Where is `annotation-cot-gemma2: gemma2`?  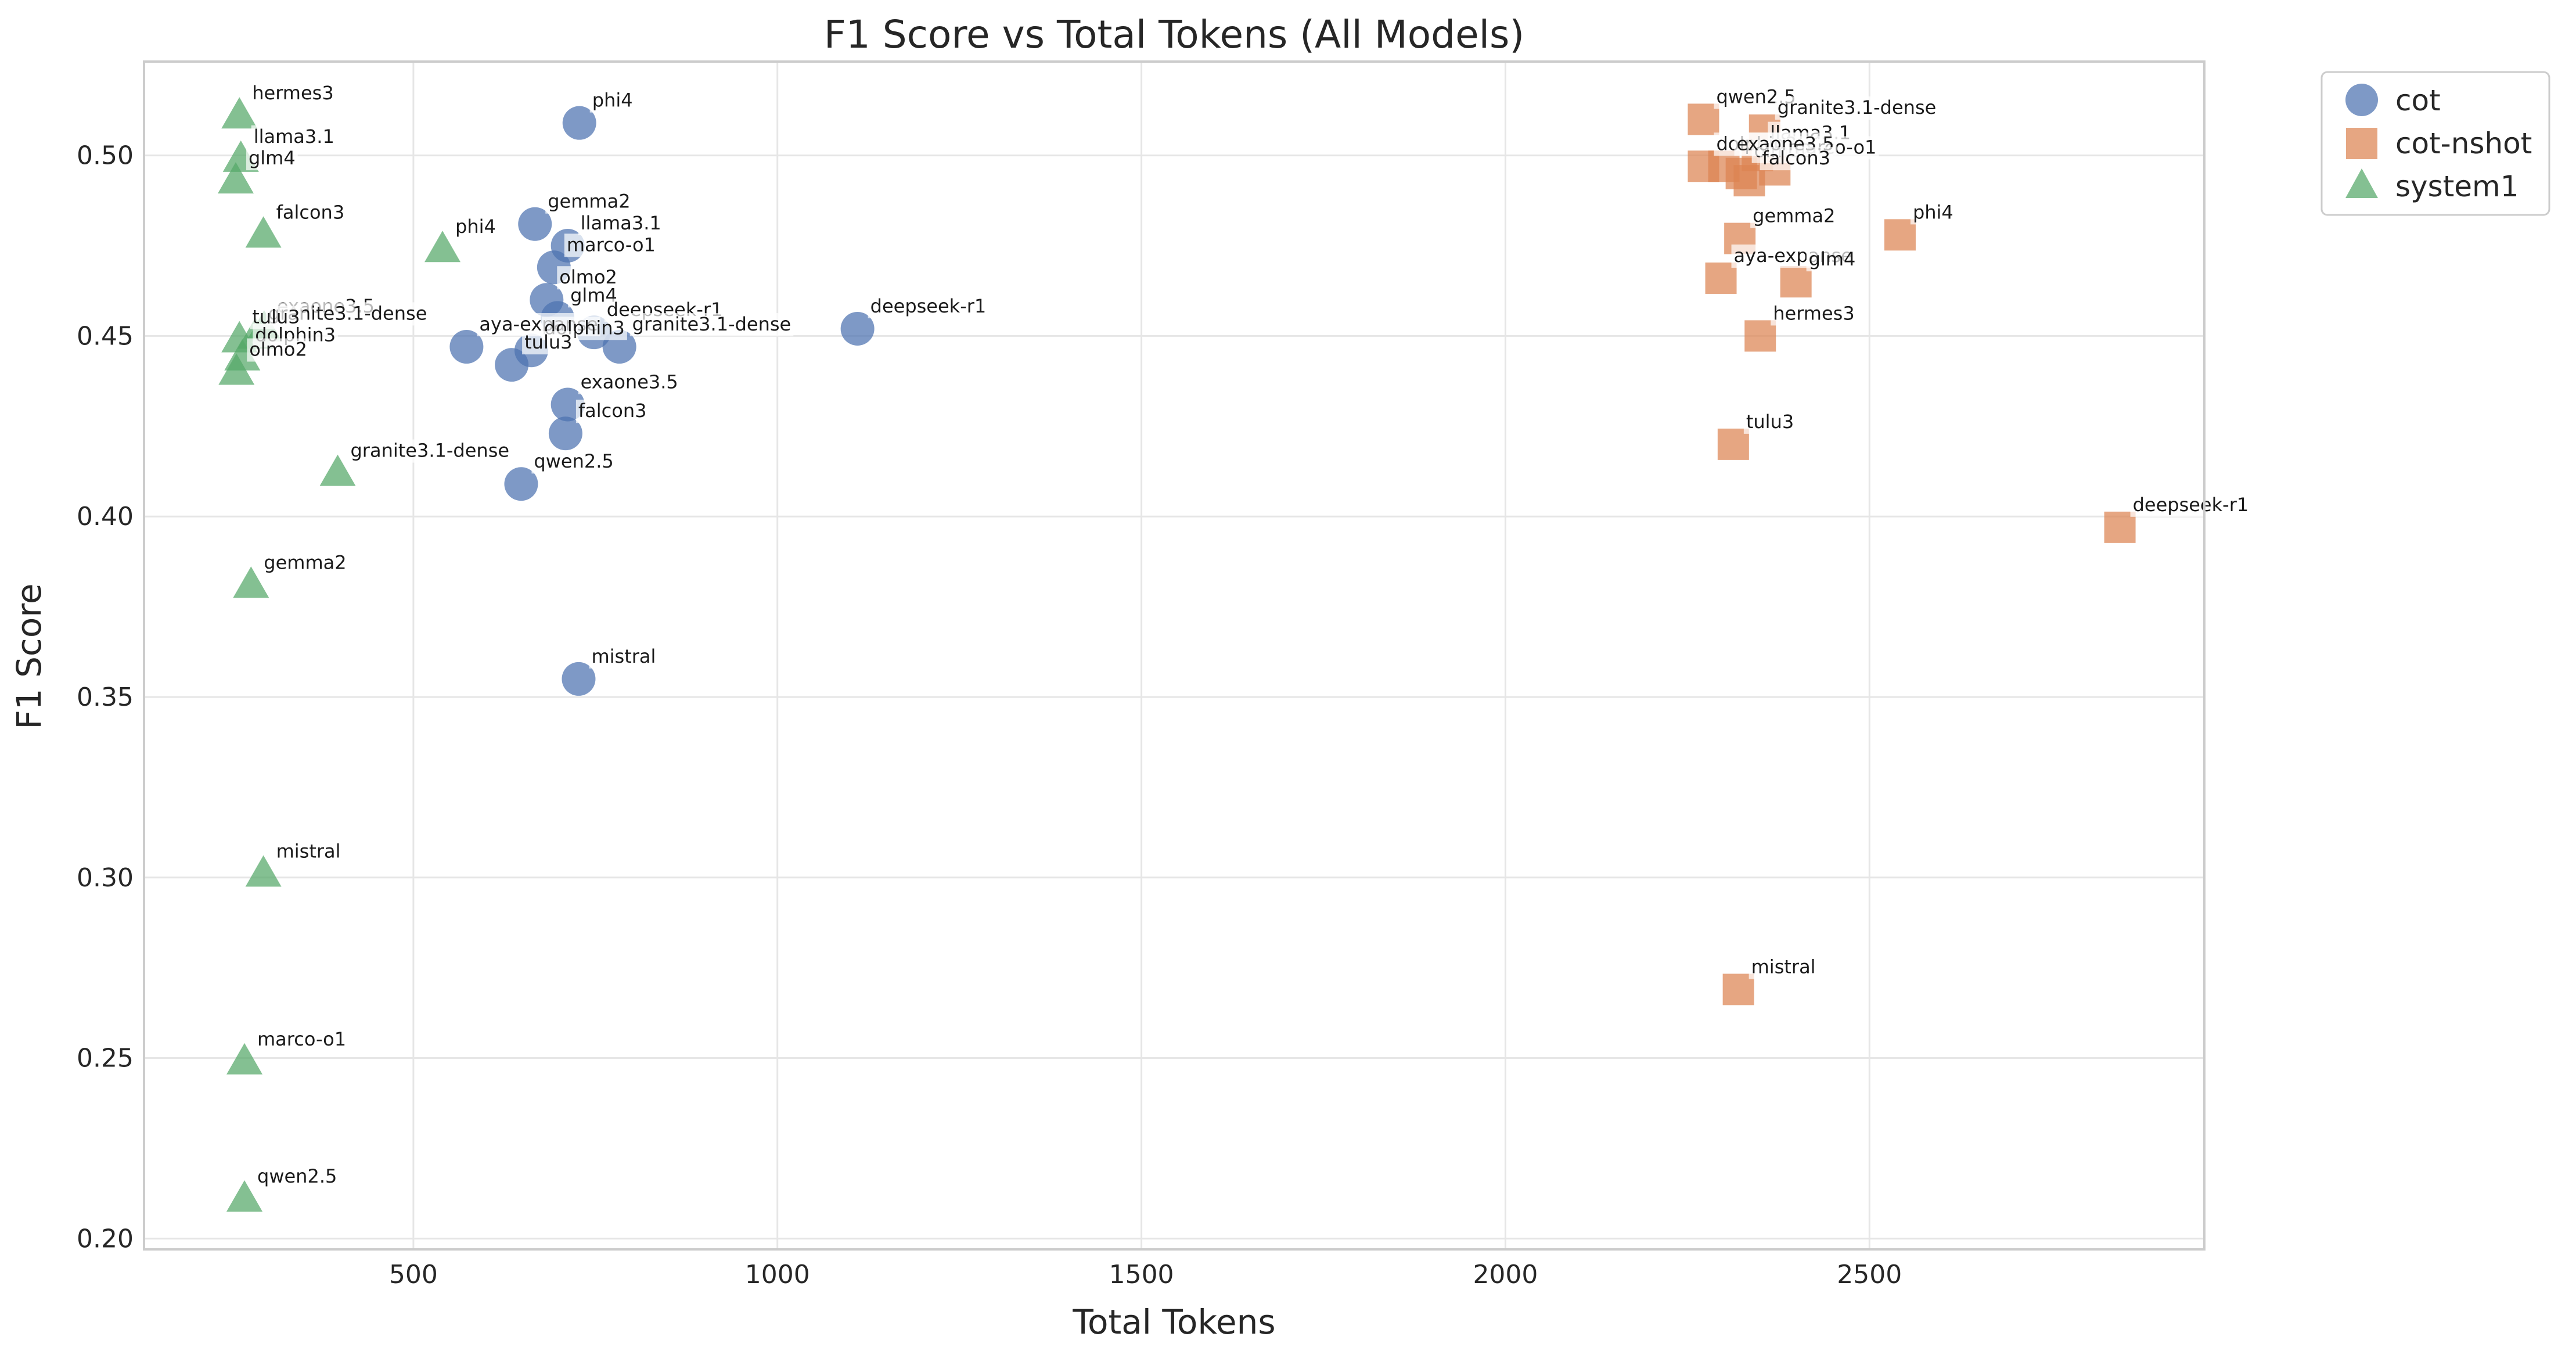 annotation-cot-gemma2: gemma2 is located at coordinates (589, 202).